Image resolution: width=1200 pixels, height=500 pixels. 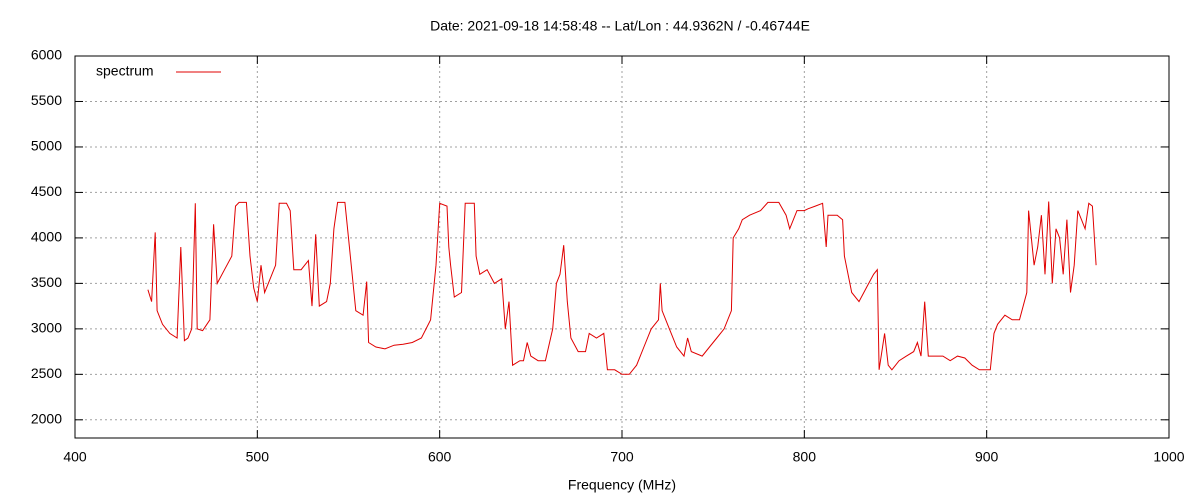 I want to click on x-tick-label: 500, so click(x=258, y=457).